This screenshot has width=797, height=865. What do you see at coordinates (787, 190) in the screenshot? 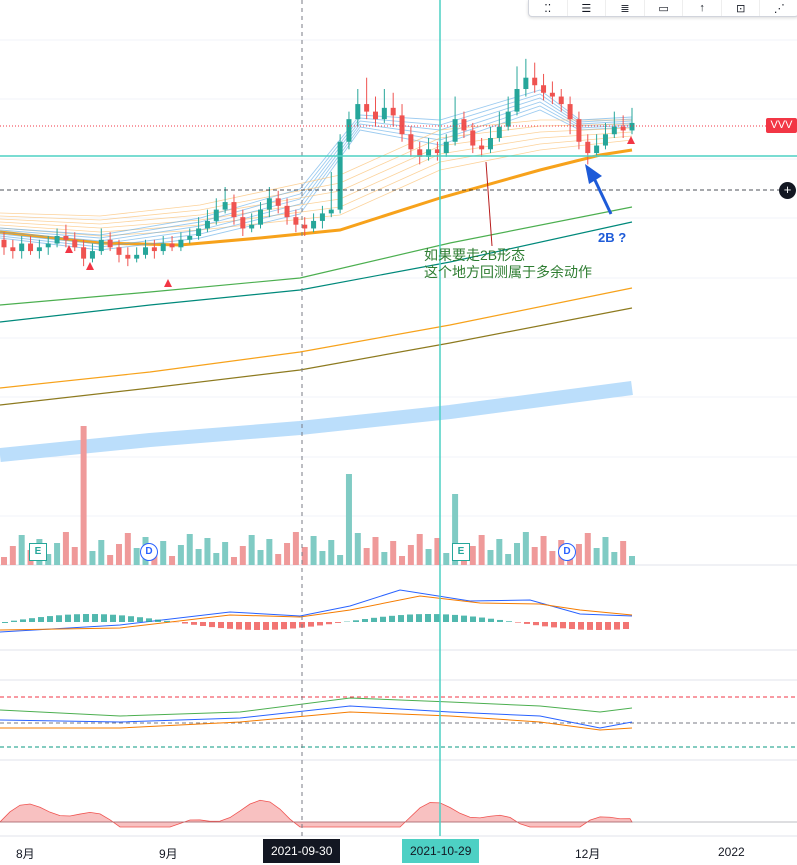
I see `add-plus-button: +` at bounding box center [787, 190].